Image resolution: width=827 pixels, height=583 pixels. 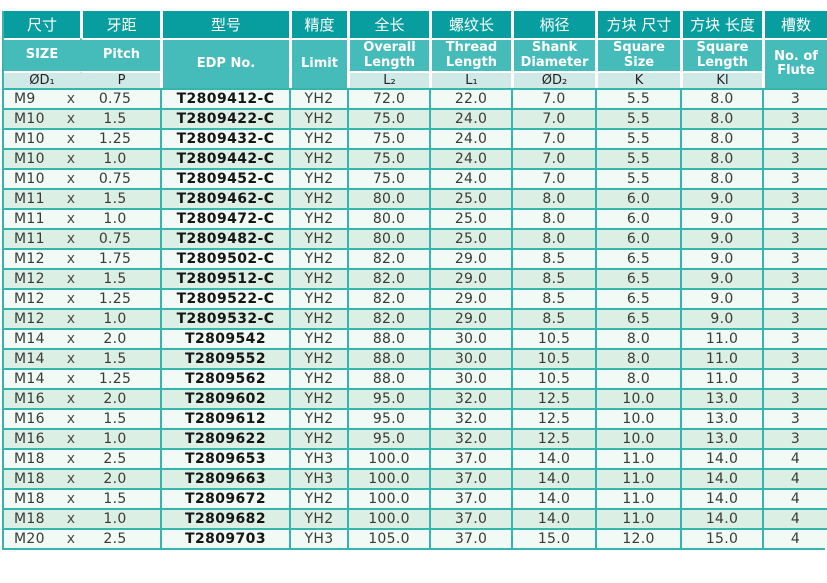 I want to click on cell-overall-length: 100.0, so click(x=388, y=478).